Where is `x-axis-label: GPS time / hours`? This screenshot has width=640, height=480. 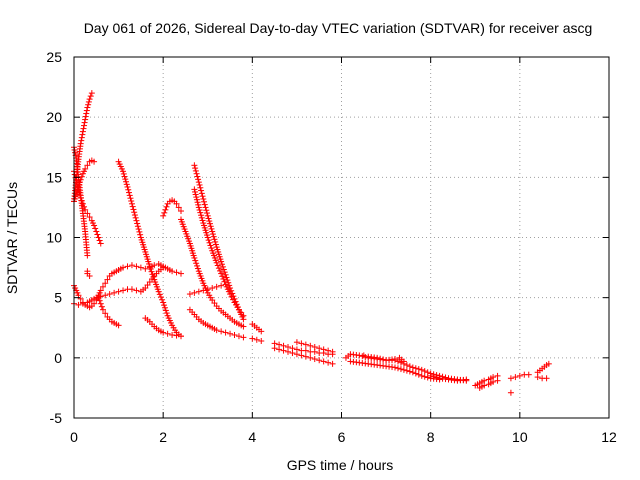 x-axis-label: GPS time / hours is located at coordinates (340, 465).